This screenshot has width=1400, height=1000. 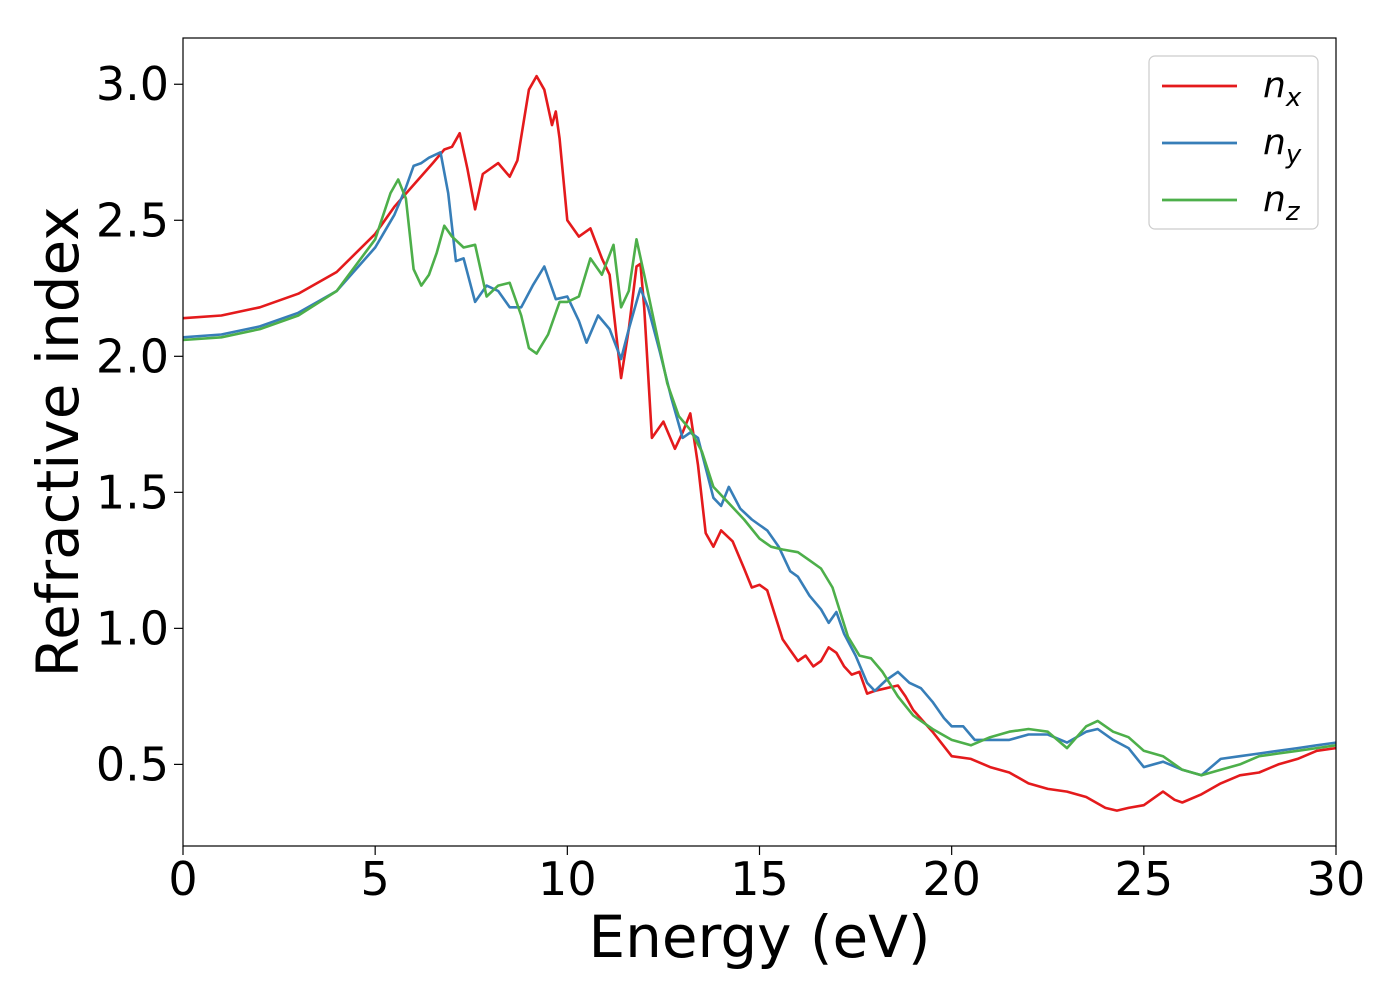 What do you see at coordinates (132, 628) in the screenshot?
I see `y-tick-label: 1.0` at bounding box center [132, 628].